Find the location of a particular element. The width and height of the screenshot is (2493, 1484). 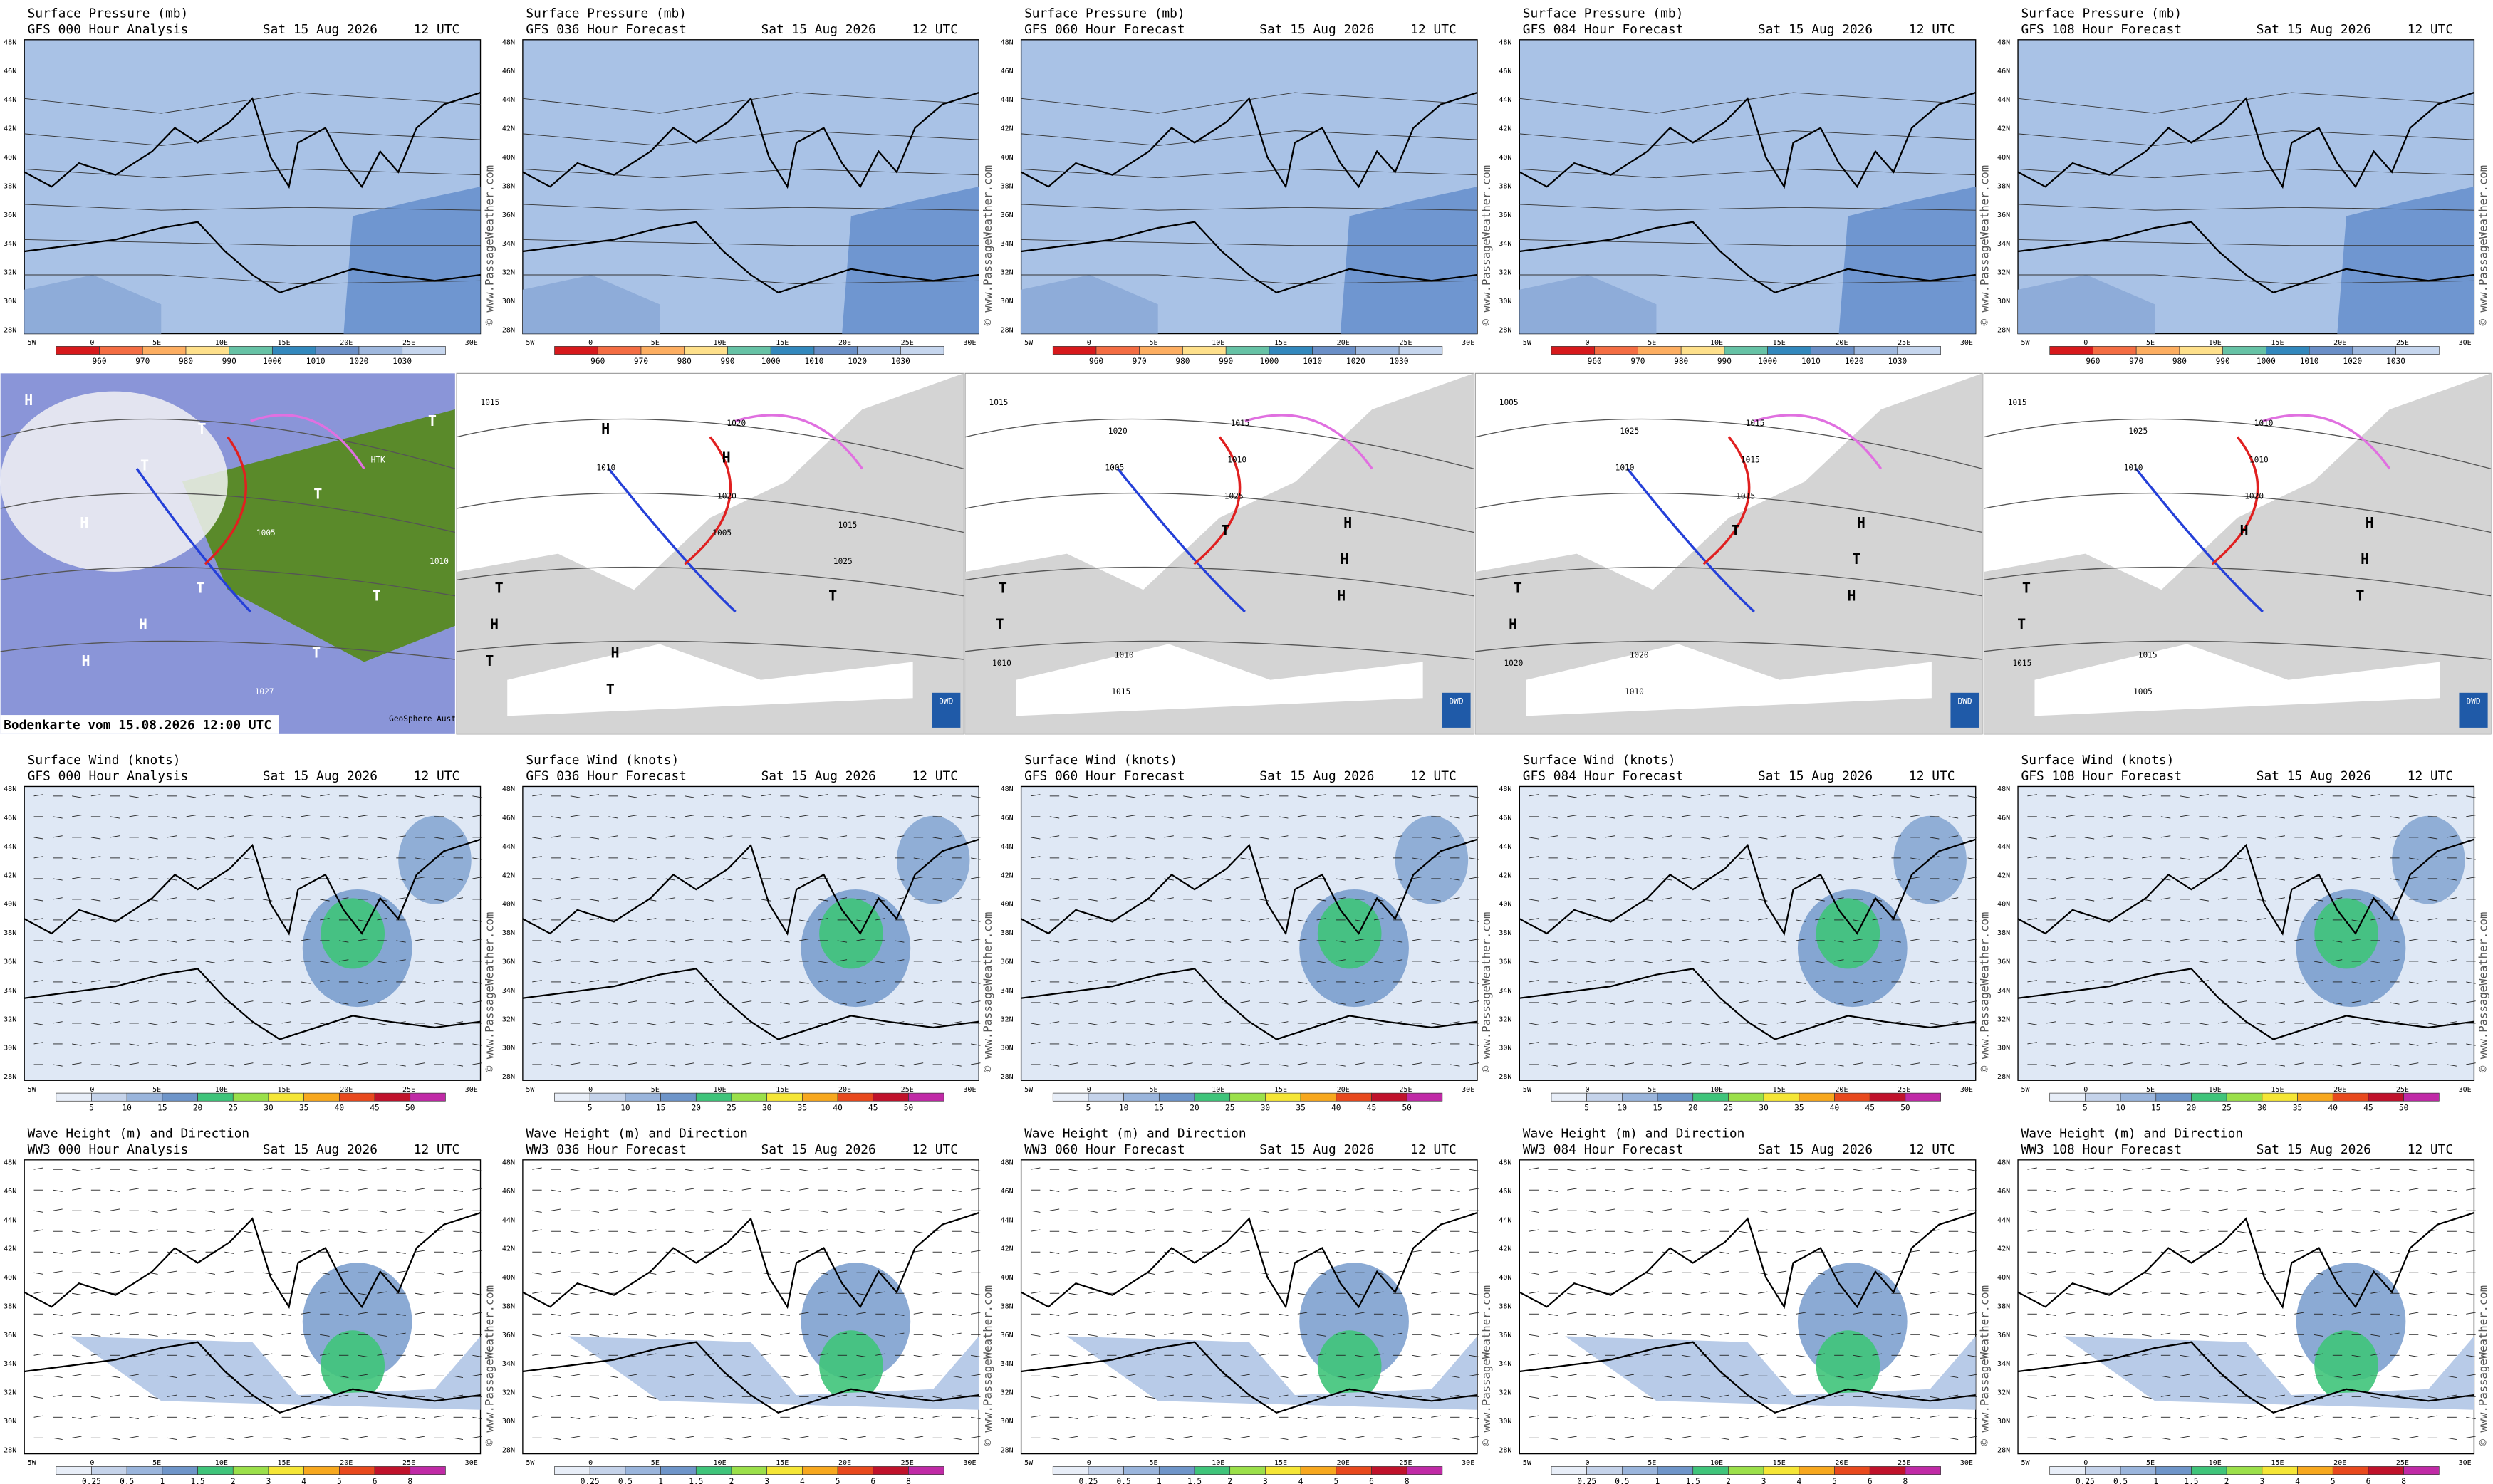

watermark: © www.PassageWeather.com is located at coordinates (489, 992).